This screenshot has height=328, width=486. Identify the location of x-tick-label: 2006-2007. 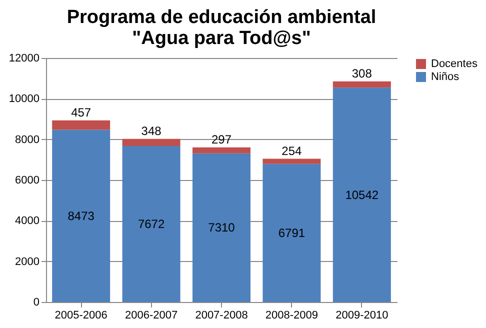
(151, 316).